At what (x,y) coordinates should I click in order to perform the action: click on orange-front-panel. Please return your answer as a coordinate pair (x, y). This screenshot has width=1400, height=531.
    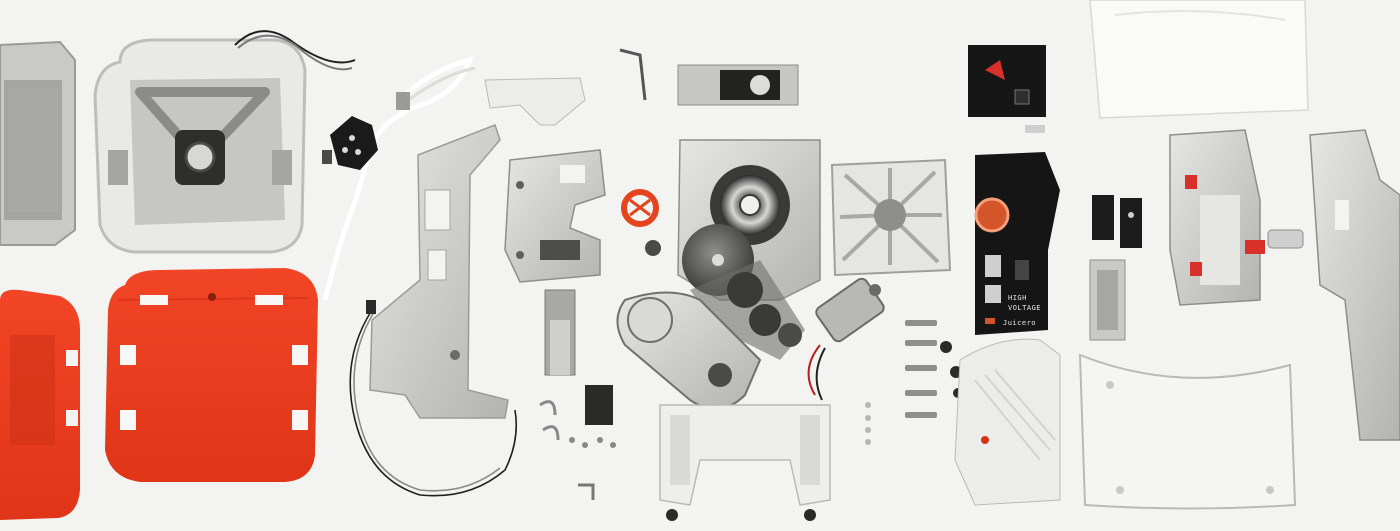
    Looking at the image, I should click on (211, 375).